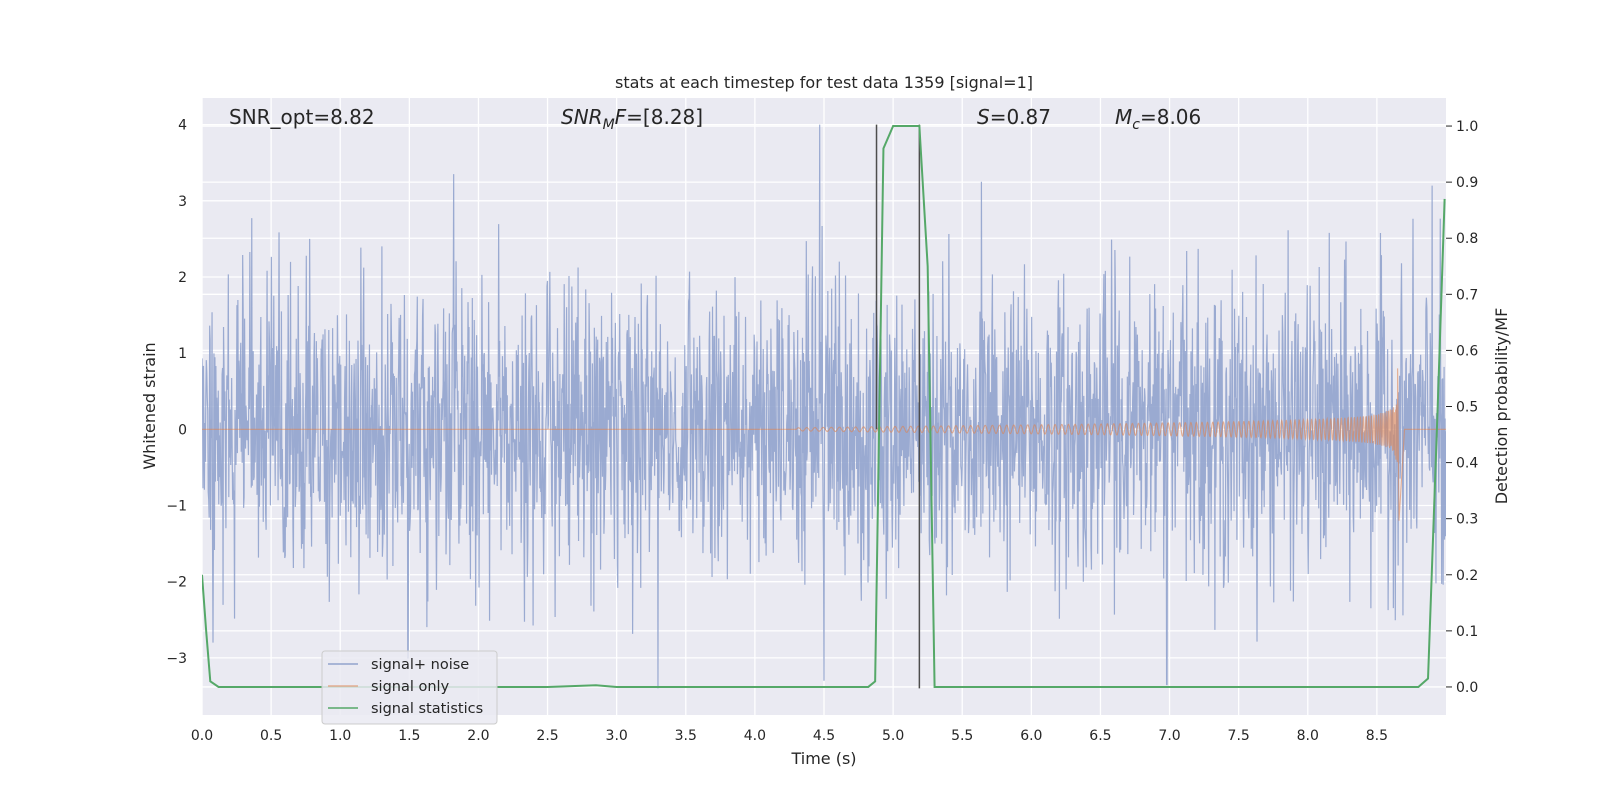 This screenshot has height=804, width=1600. Describe the element at coordinates (686, 736) in the screenshot. I see `x-tick-label: 3.5` at that location.